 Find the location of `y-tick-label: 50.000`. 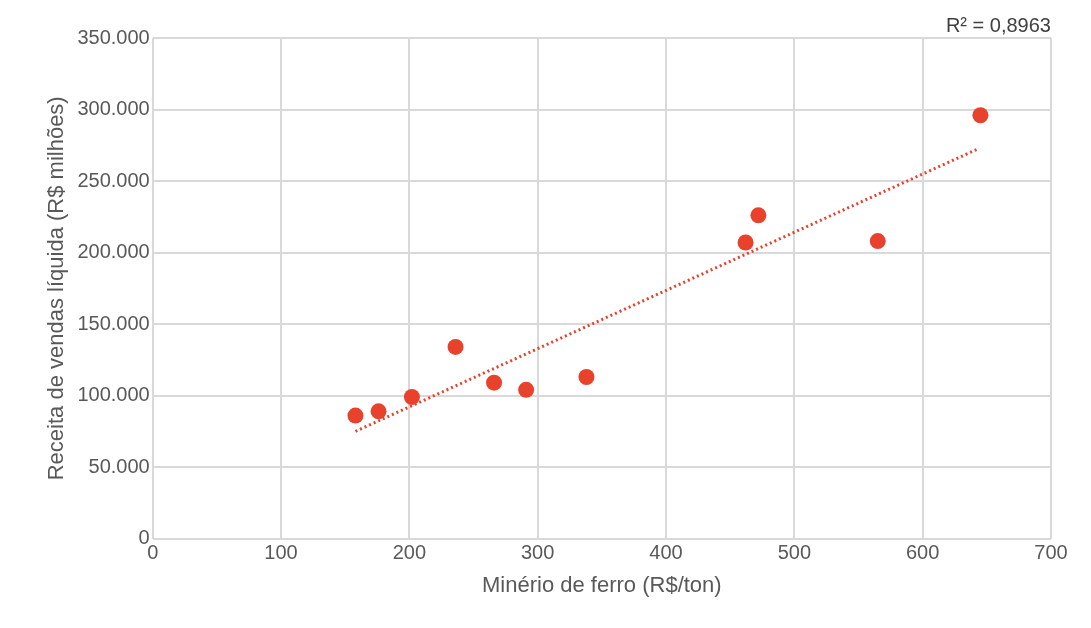

y-tick-label: 50.000 is located at coordinates (119, 465).